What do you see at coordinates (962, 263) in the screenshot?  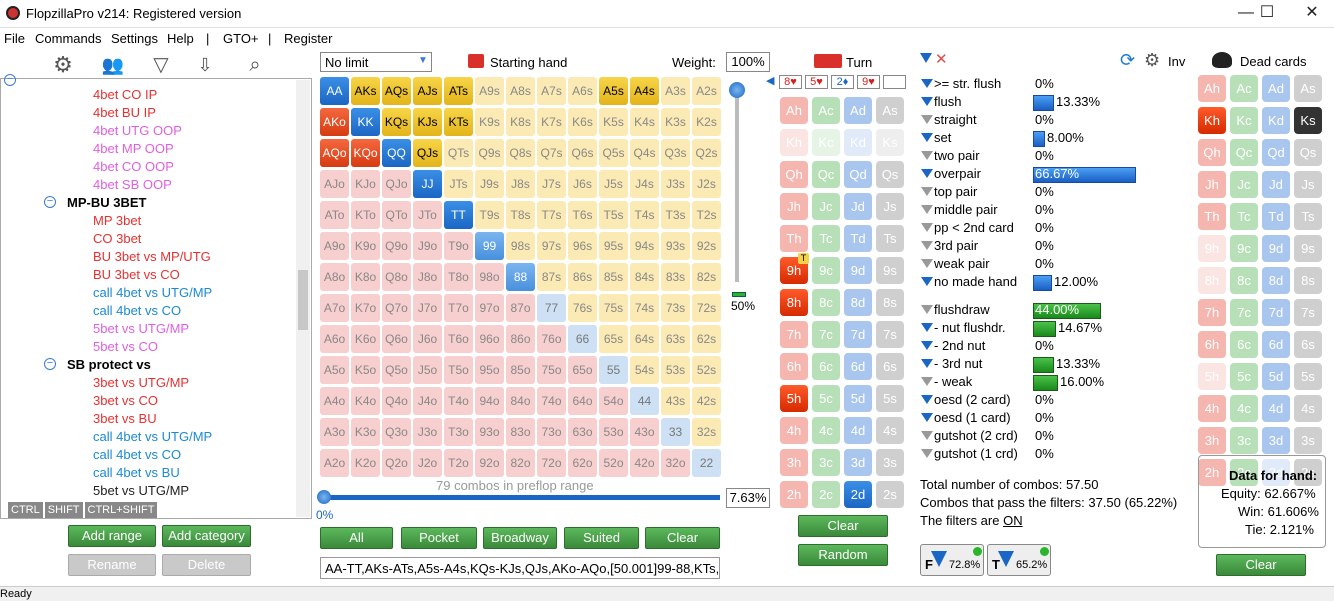 I see `filter-name: weak pair` at bounding box center [962, 263].